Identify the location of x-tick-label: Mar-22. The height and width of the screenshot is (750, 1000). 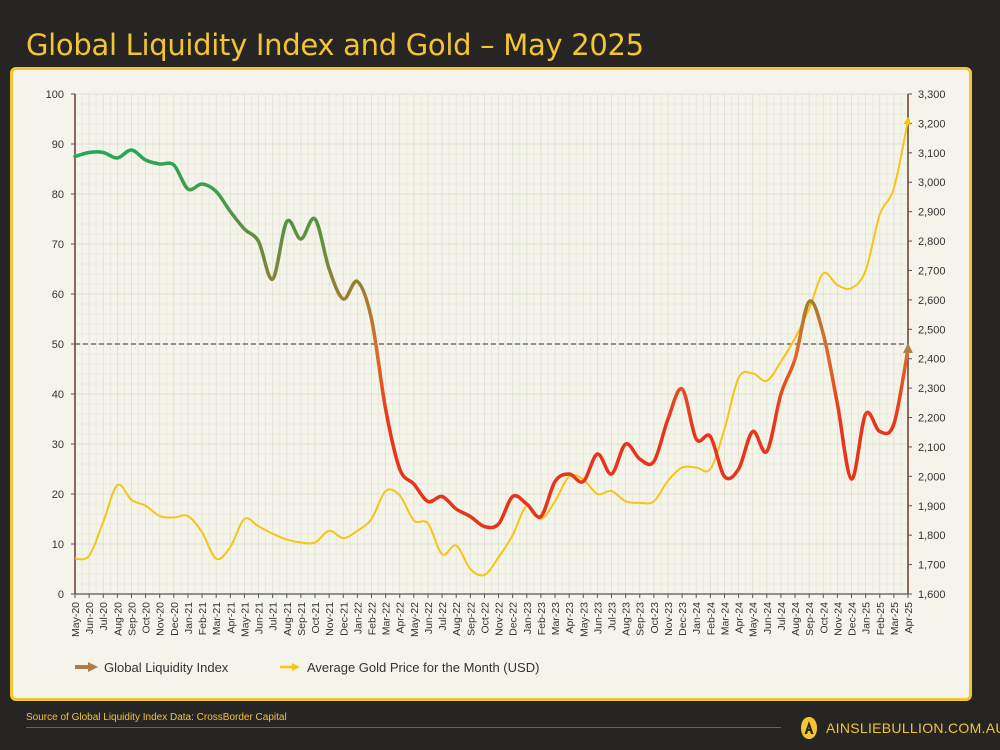
(387, 618).